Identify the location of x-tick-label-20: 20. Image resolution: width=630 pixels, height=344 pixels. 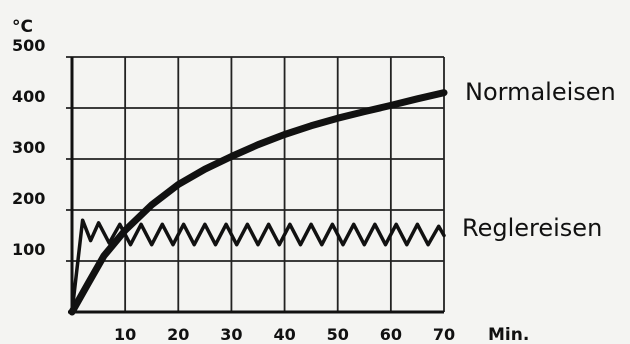
(178, 334).